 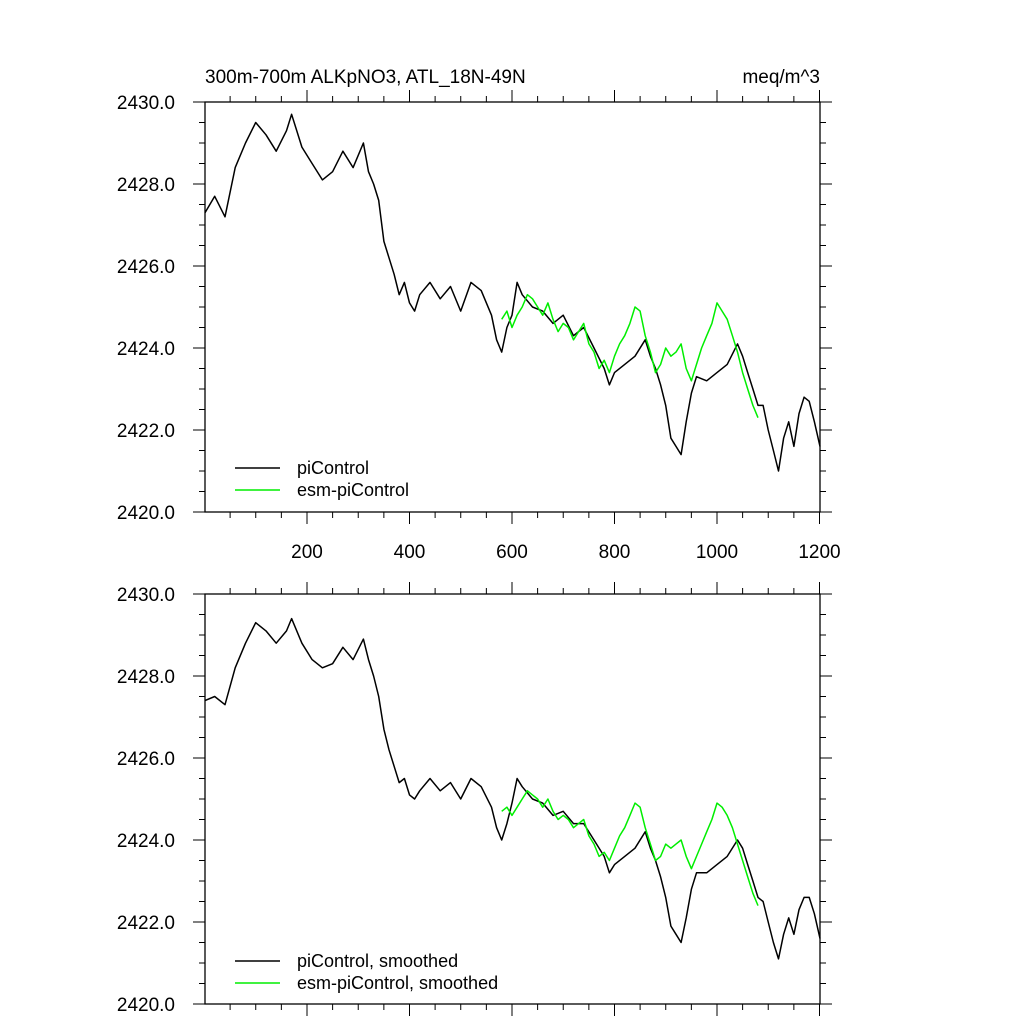 I want to click on top-y-tick-label: 2426.0, so click(x=146, y=267).